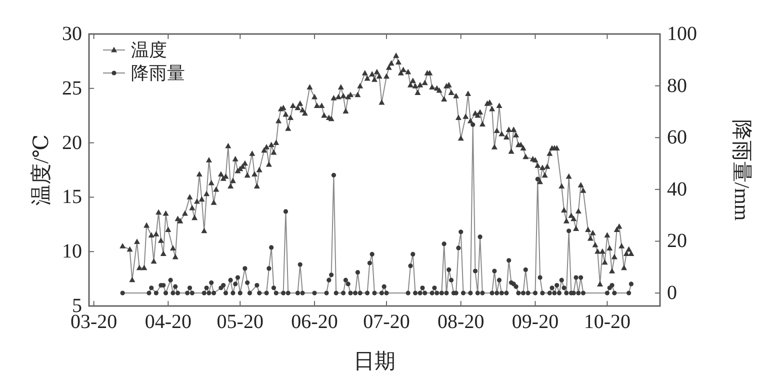  I want to click on x-axis-title: 日期, so click(375, 361).